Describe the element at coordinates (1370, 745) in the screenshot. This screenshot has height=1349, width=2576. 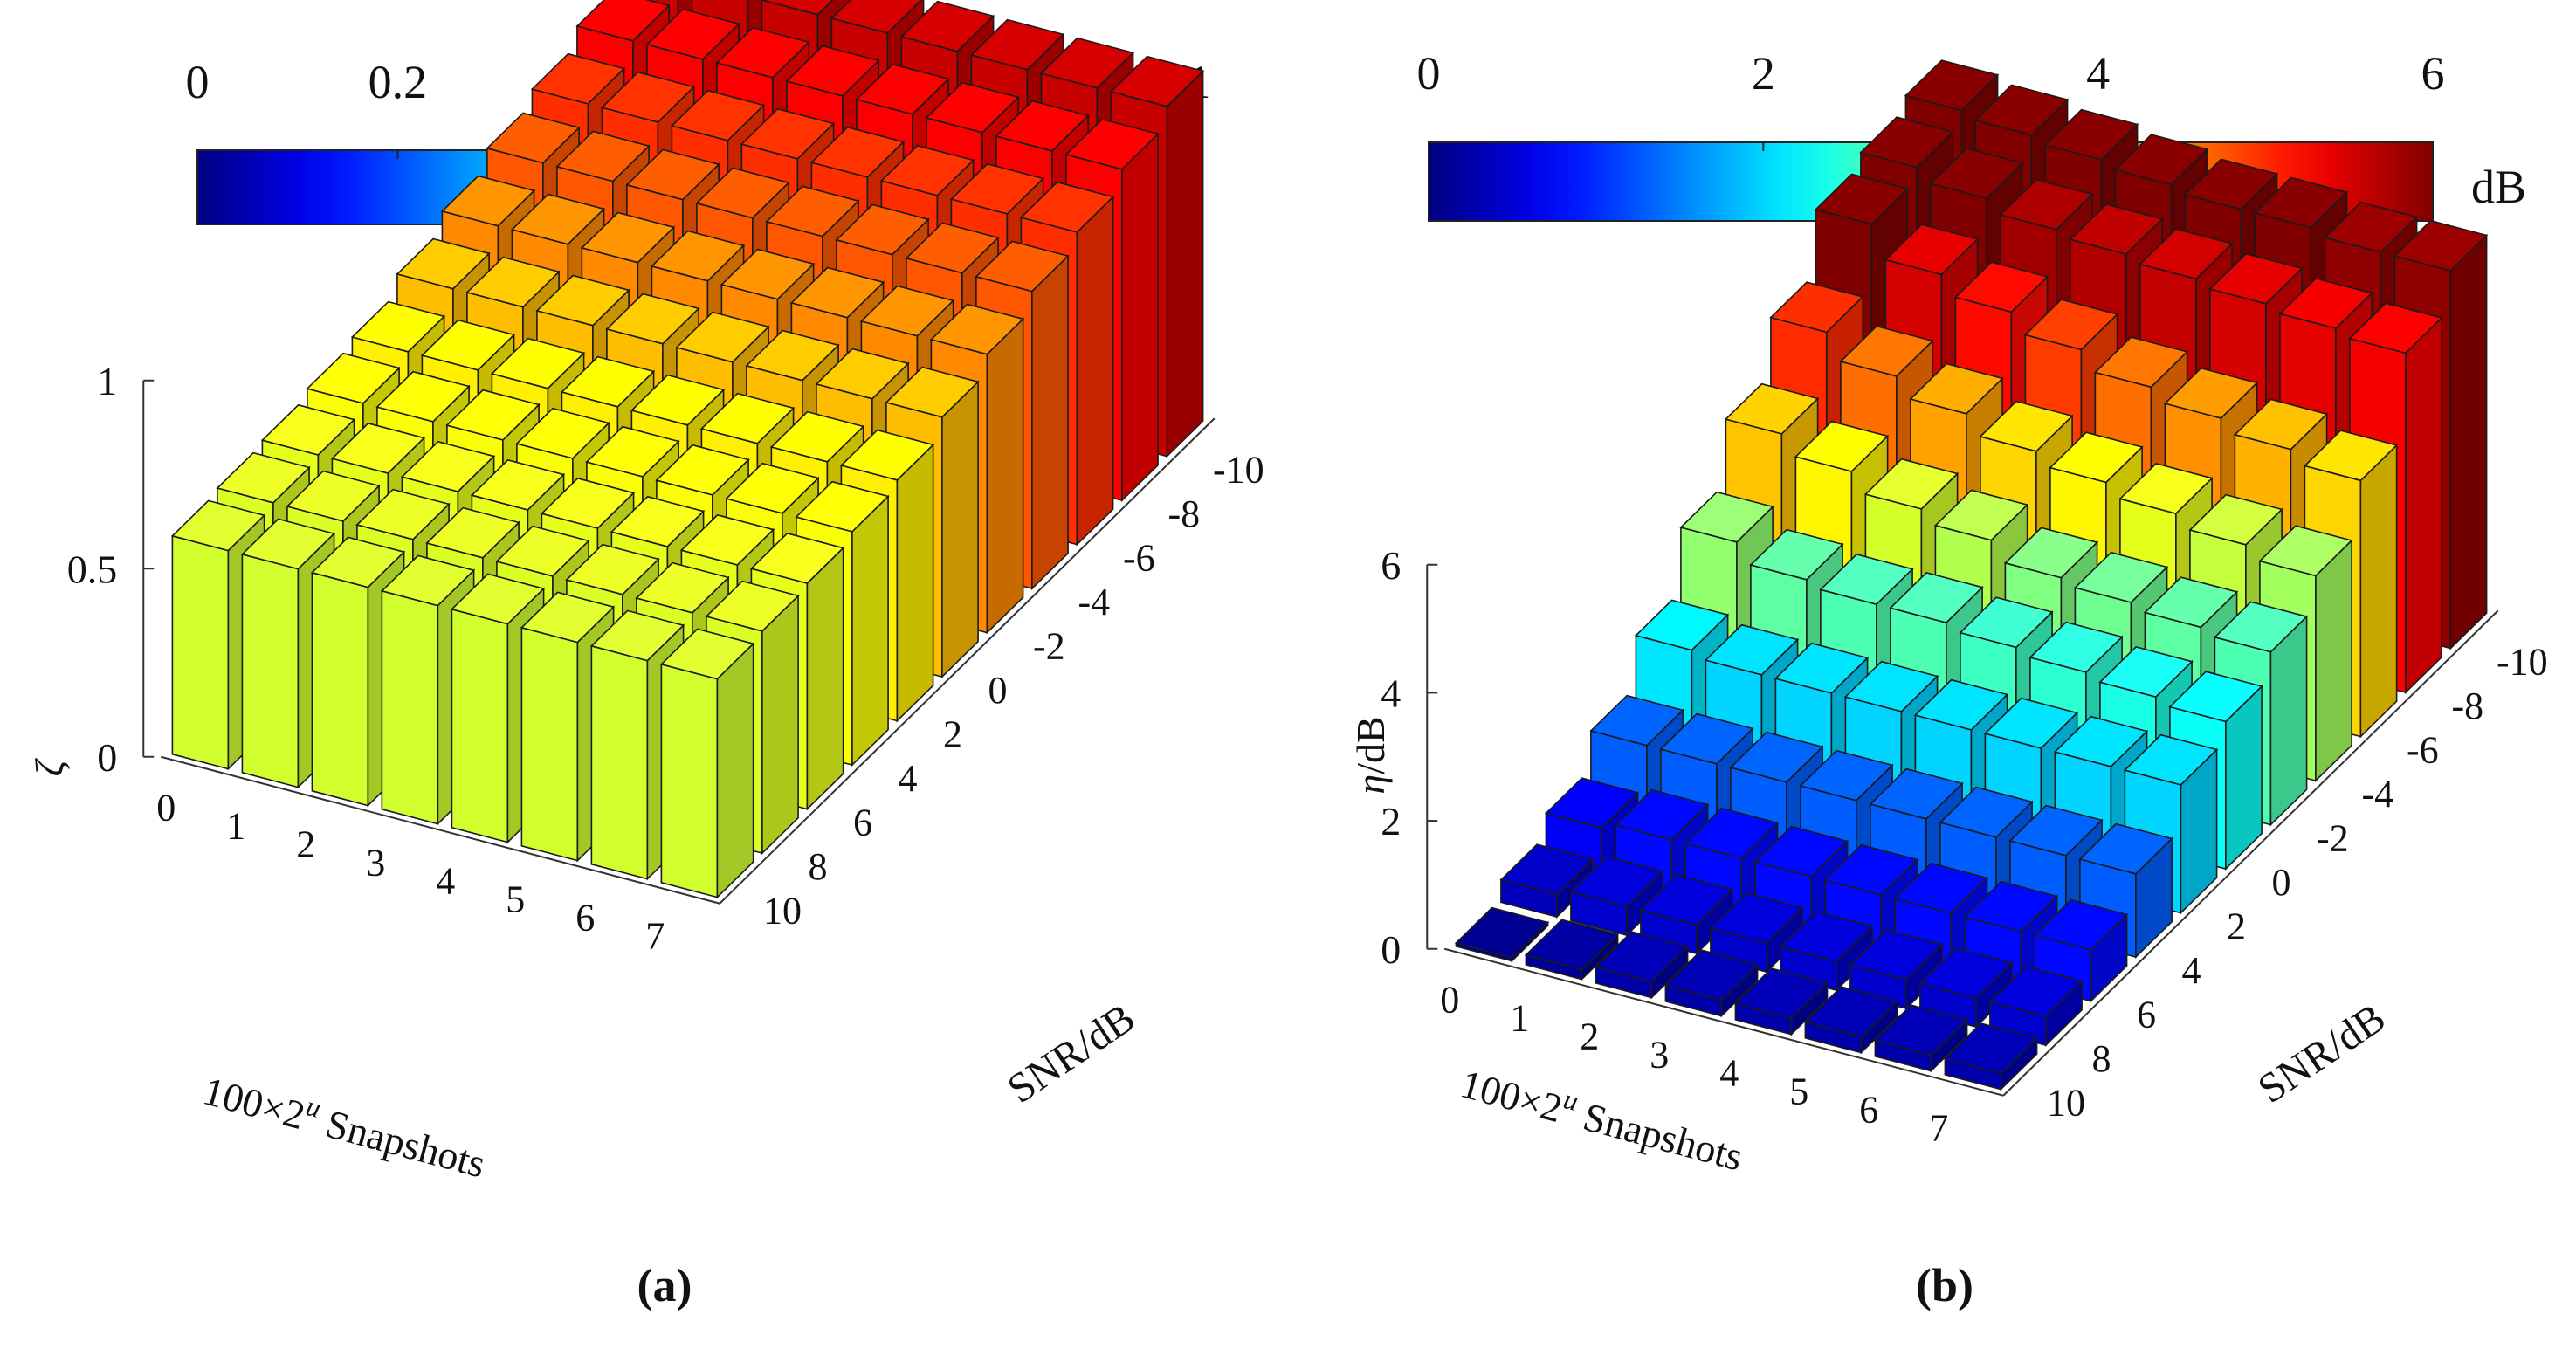
I see `plot-b-zlabel-unit: /dB` at that location.